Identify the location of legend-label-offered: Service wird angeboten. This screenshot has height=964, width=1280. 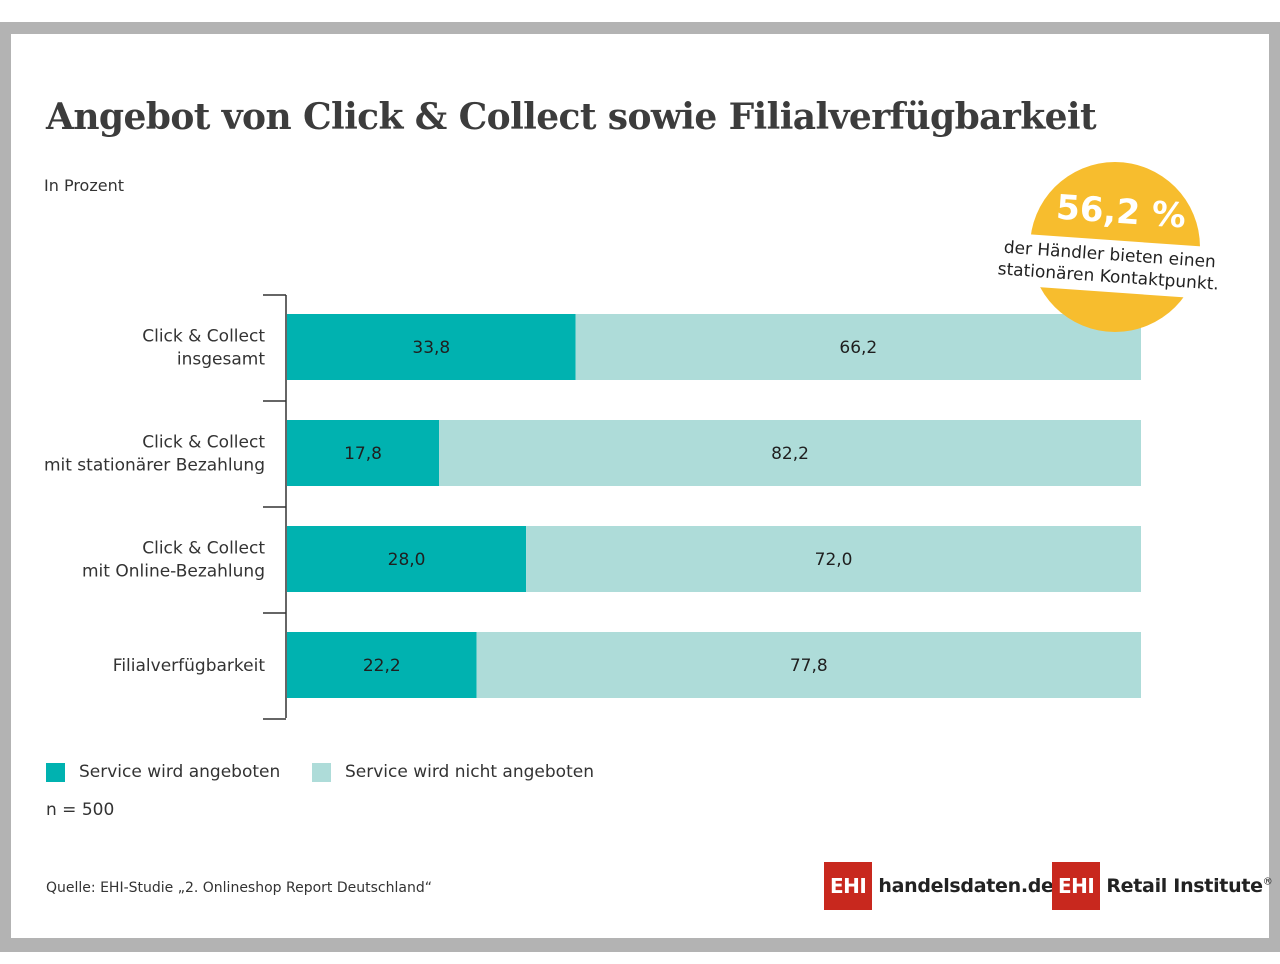
(180, 772).